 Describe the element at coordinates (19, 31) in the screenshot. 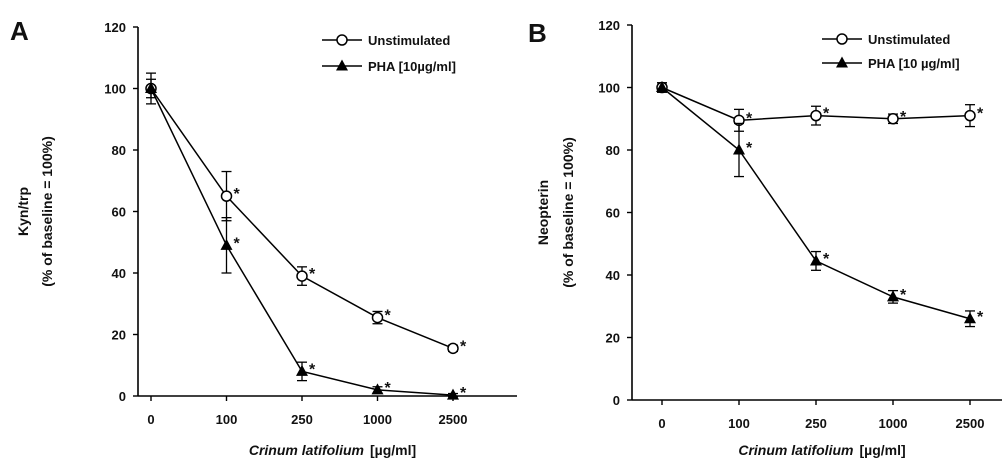

I see `panel-label: A` at that location.